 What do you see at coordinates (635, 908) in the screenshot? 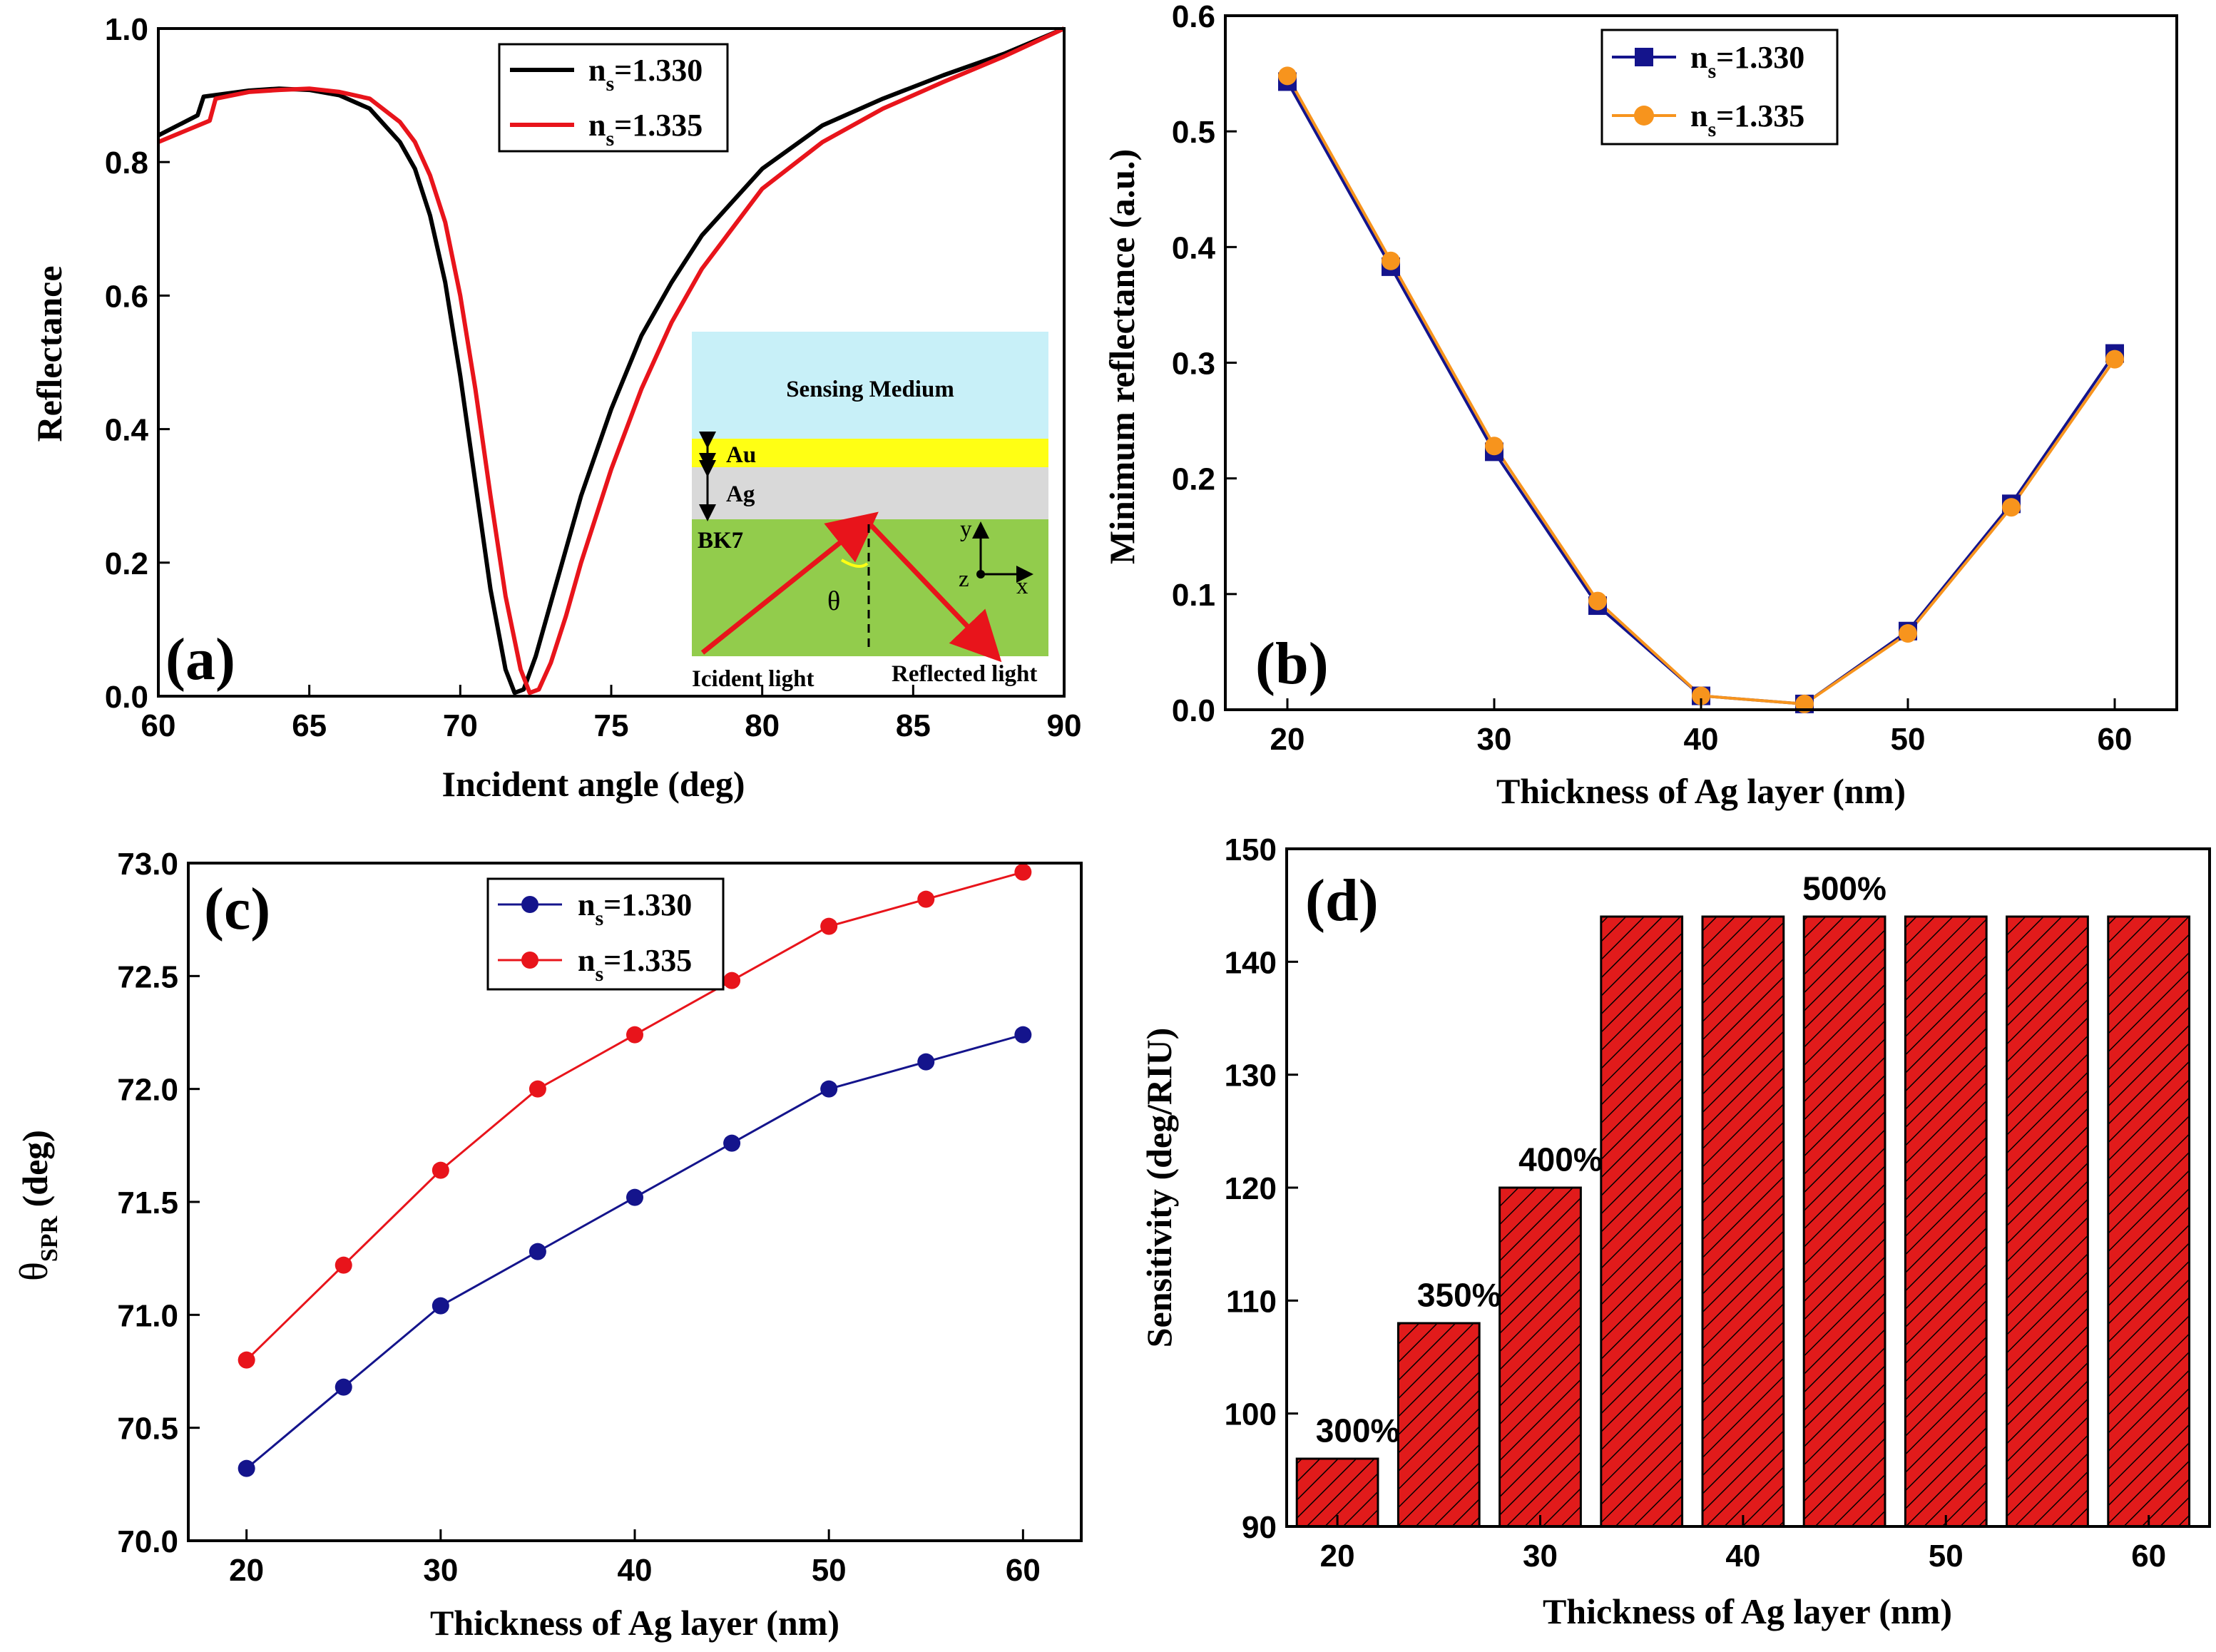
I see `legend-c-label-1330: ns=1.330` at bounding box center [635, 908].